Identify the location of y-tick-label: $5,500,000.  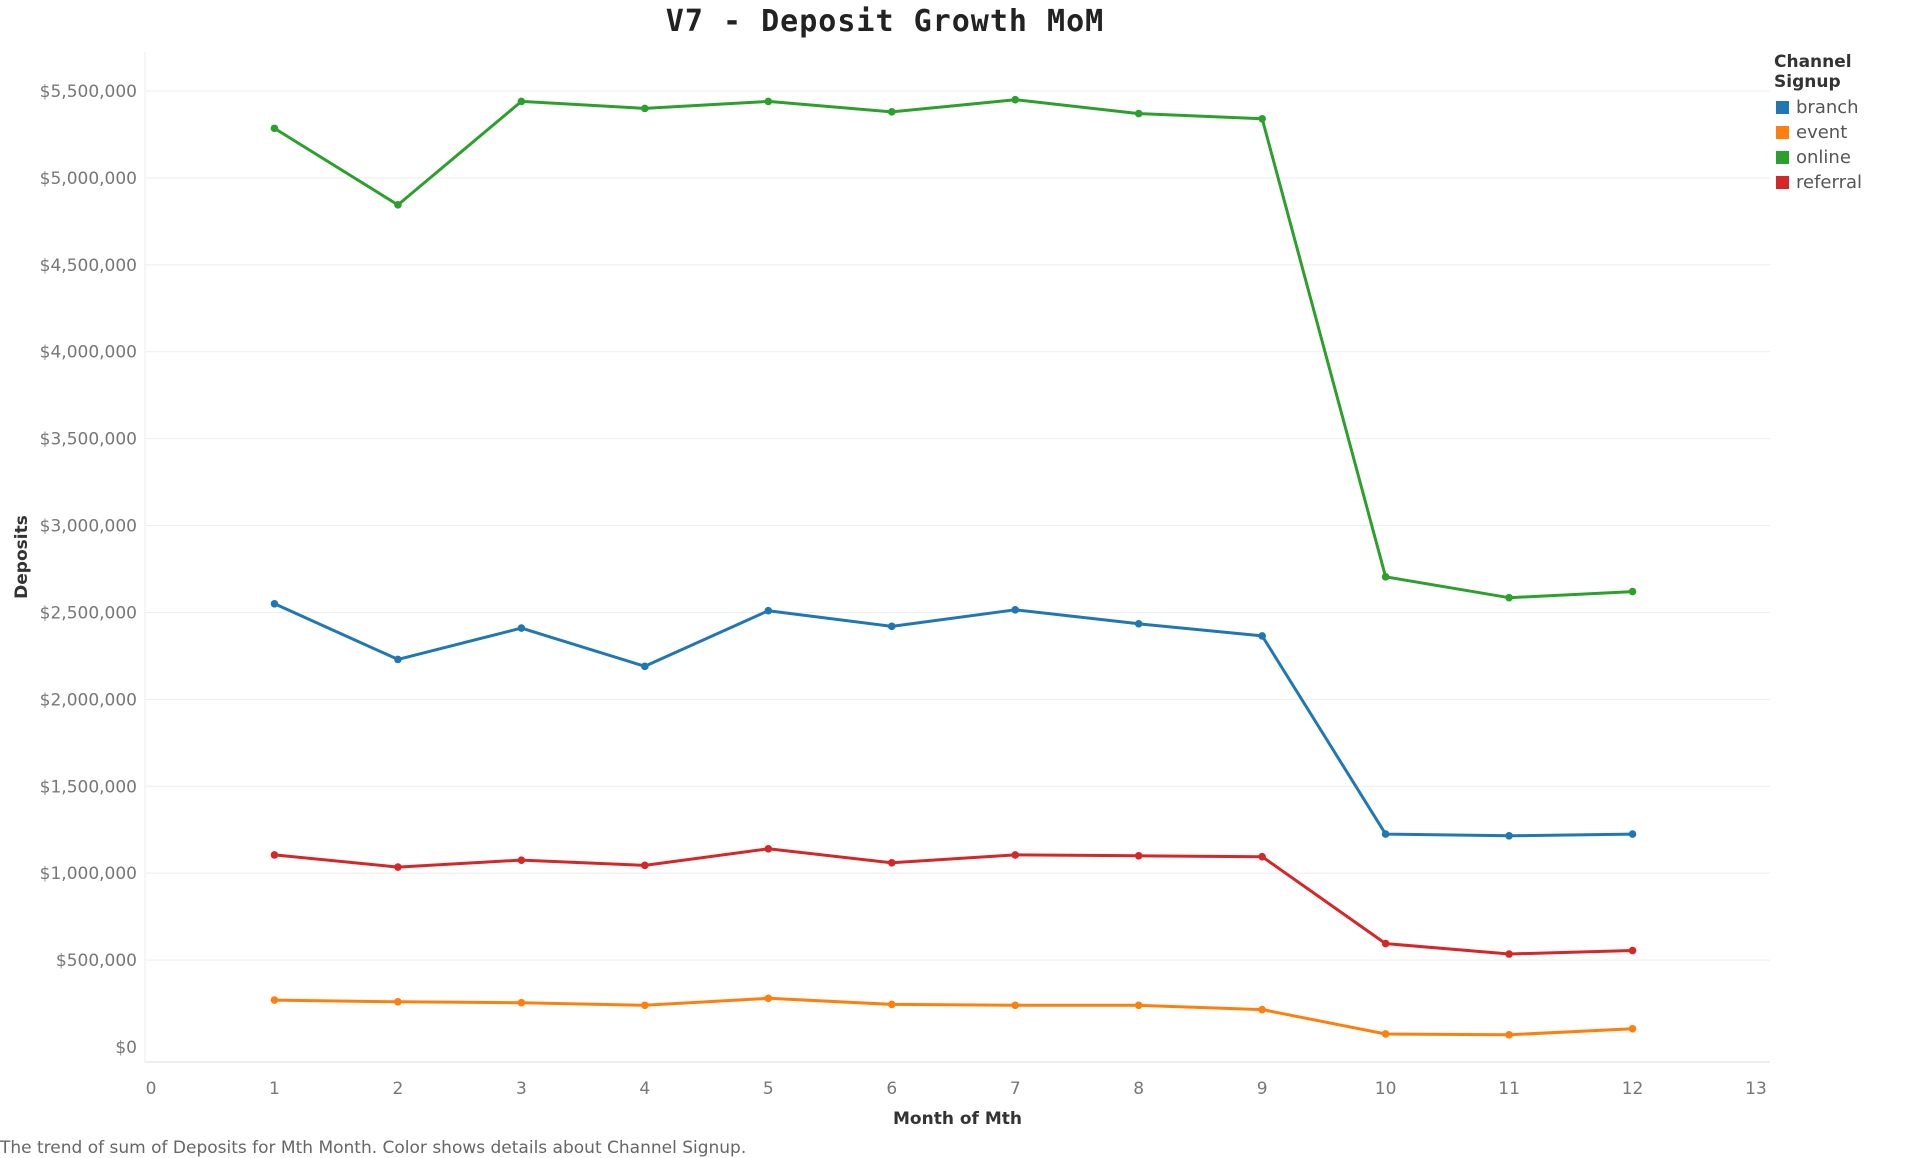
(88, 92).